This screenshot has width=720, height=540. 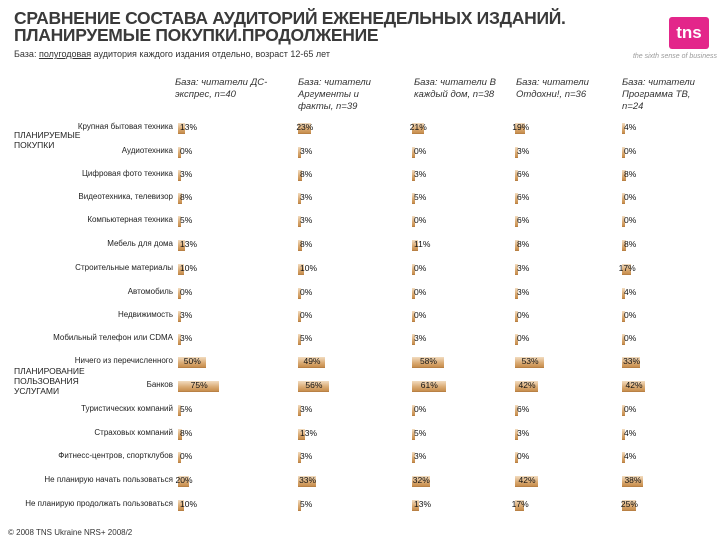 What do you see at coordinates (689, 33) in the screenshot?
I see `tns-logo: tns` at bounding box center [689, 33].